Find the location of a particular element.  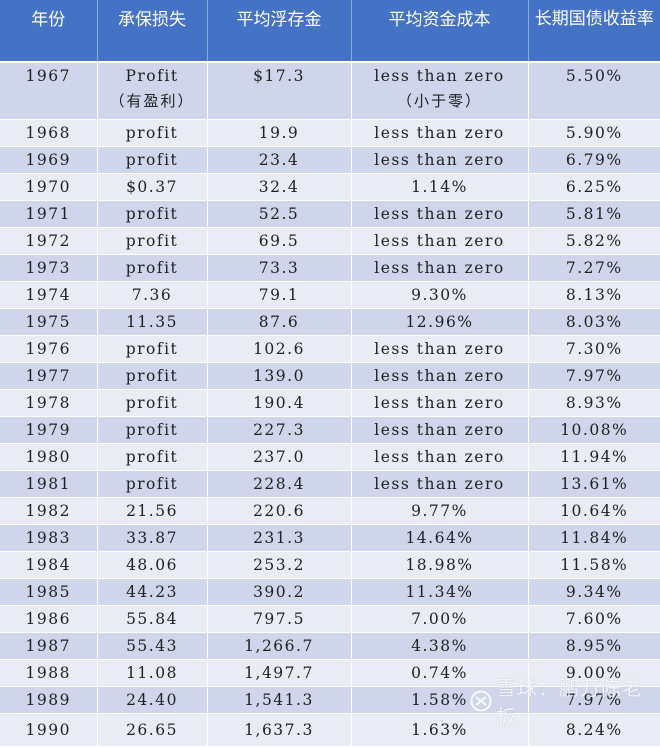

cell-underwriting-loss: 48.06 is located at coordinates (152, 565).